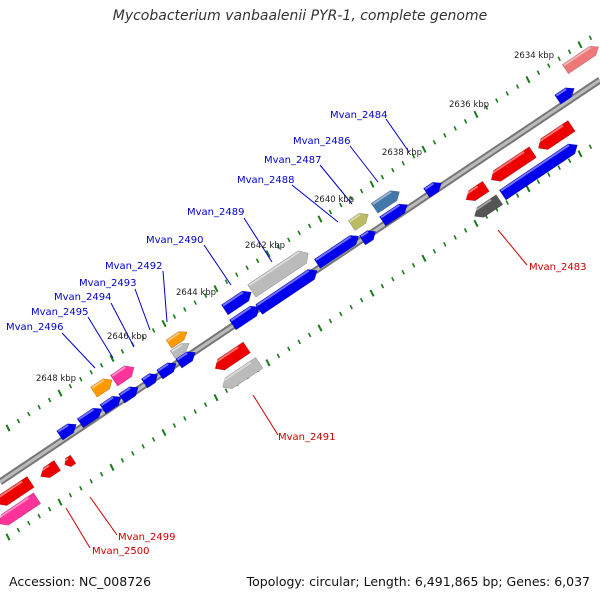 This screenshot has width=600, height=600. I want to click on gene-label-mvan-2488: Mvan_2488, so click(265, 180).